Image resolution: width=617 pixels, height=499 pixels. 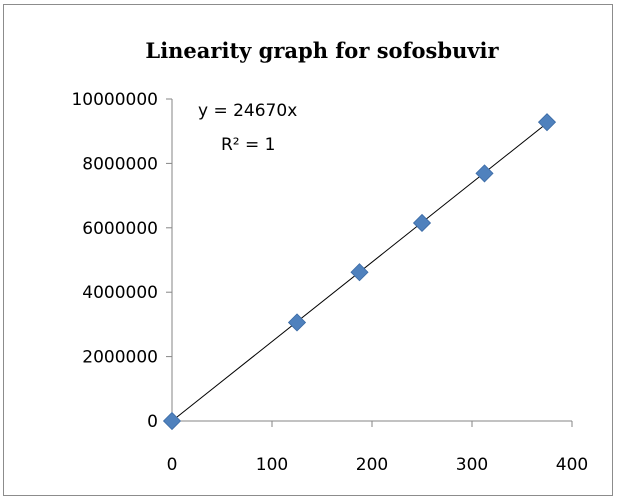 What do you see at coordinates (120, 358) in the screenshot?
I see `y-tick-label-1: 2000000` at bounding box center [120, 358].